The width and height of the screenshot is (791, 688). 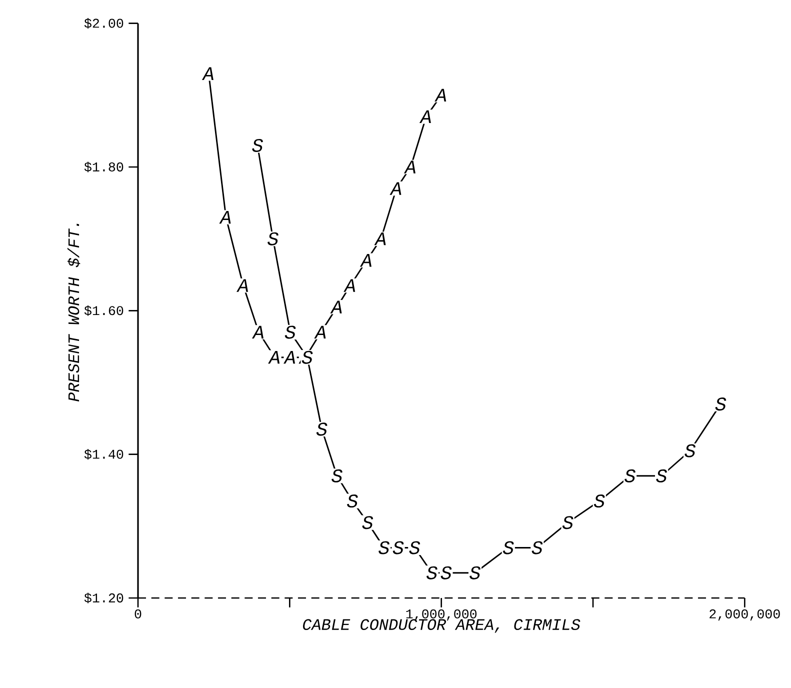 What do you see at coordinates (104, 454) in the screenshot?
I see `y-tick-label: $1.40` at bounding box center [104, 454].